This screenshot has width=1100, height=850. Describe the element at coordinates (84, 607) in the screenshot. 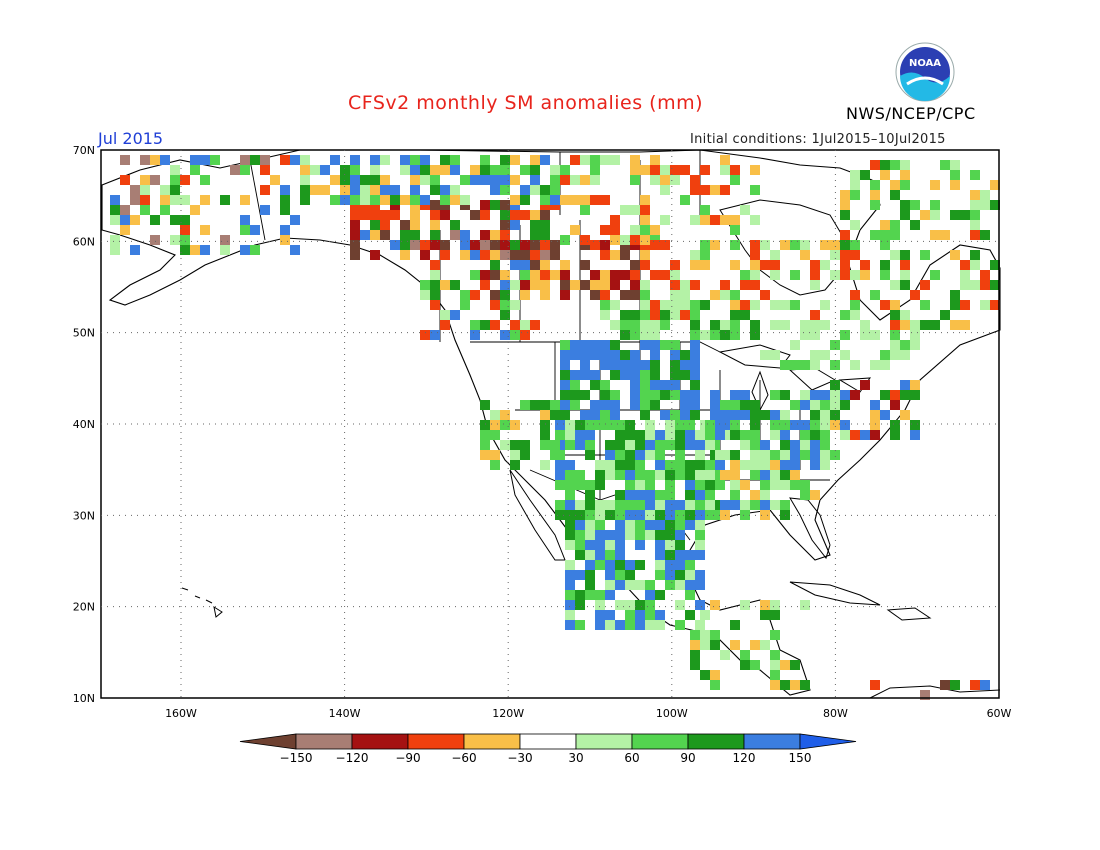

I see `lat-tick-label: 20N` at that location.